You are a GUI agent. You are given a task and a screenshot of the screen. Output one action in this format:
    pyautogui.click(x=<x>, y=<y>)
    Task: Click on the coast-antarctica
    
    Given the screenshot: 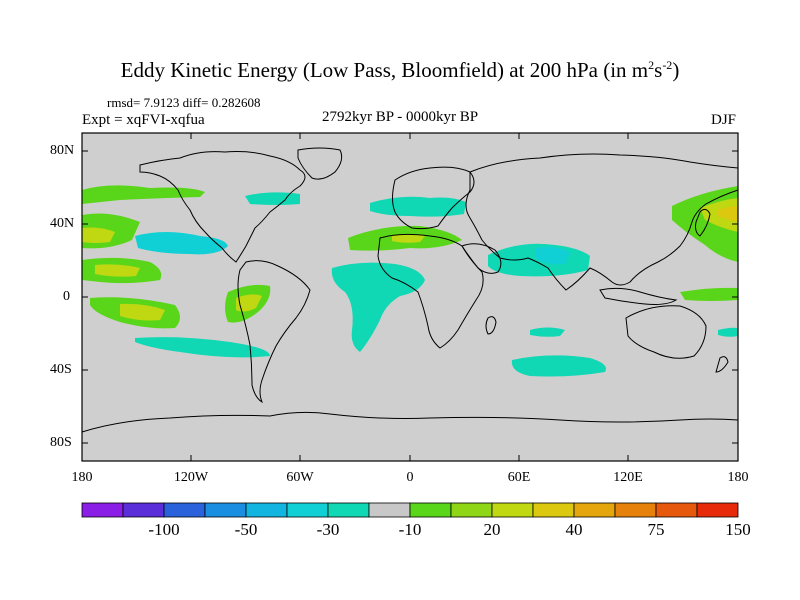 What is the action you would take?
    pyautogui.click(x=410, y=422)
    